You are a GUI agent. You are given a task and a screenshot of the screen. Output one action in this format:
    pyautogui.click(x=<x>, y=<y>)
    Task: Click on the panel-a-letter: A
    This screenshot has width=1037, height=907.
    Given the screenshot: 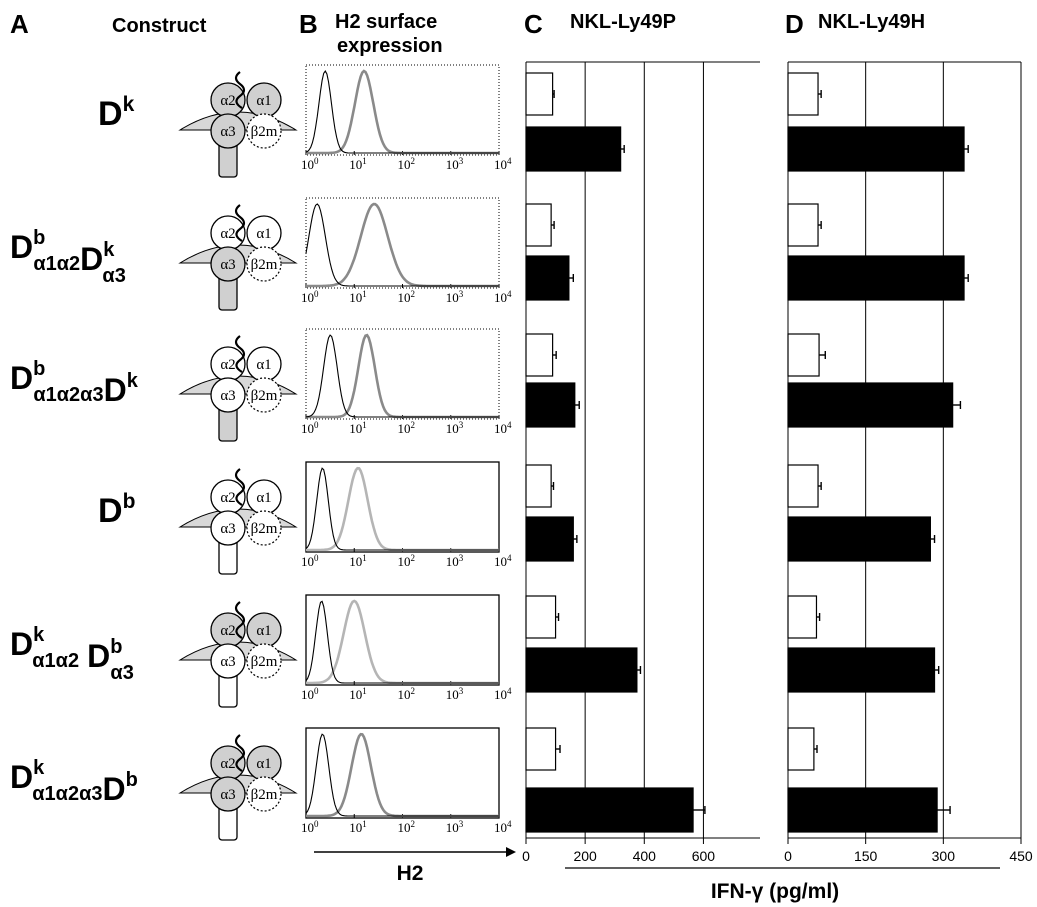 What is the action you would take?
    pyautogui.click(x=19, y=24)
    